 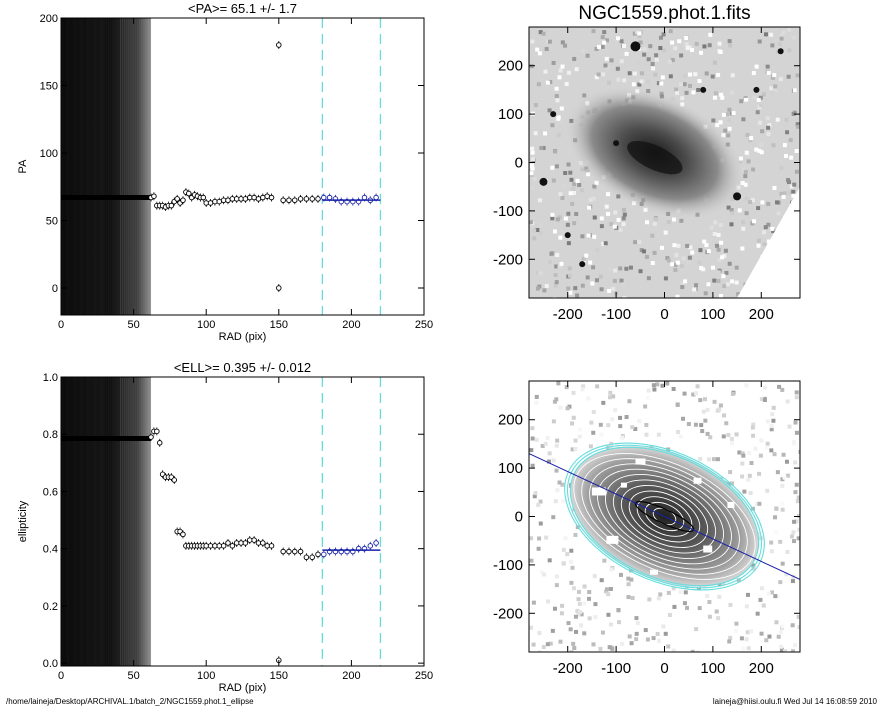 I want to click on pa-plot-title: <PA>= 65.1 +/- 1.7, so click(x=242, y=8).